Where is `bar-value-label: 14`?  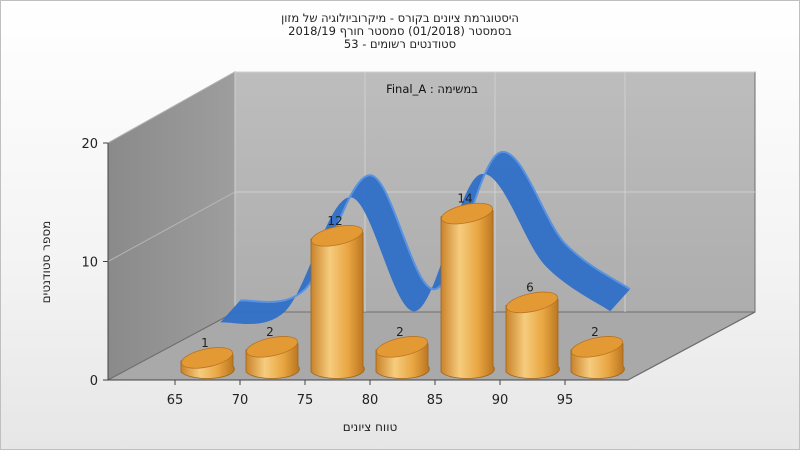
bar-value-label: 14 is located at coordinates (464, 199).